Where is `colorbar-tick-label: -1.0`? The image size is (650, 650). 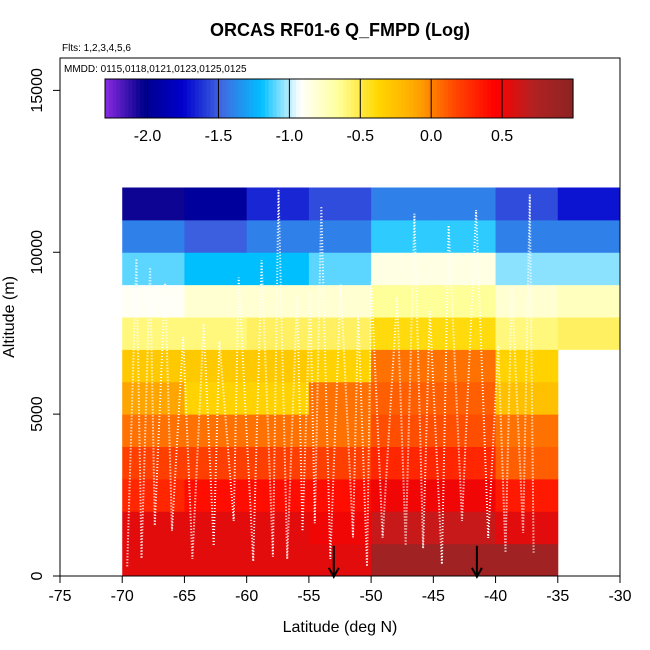
colorbar-tick-label: -1.0 is located at coordinates (290, 136).